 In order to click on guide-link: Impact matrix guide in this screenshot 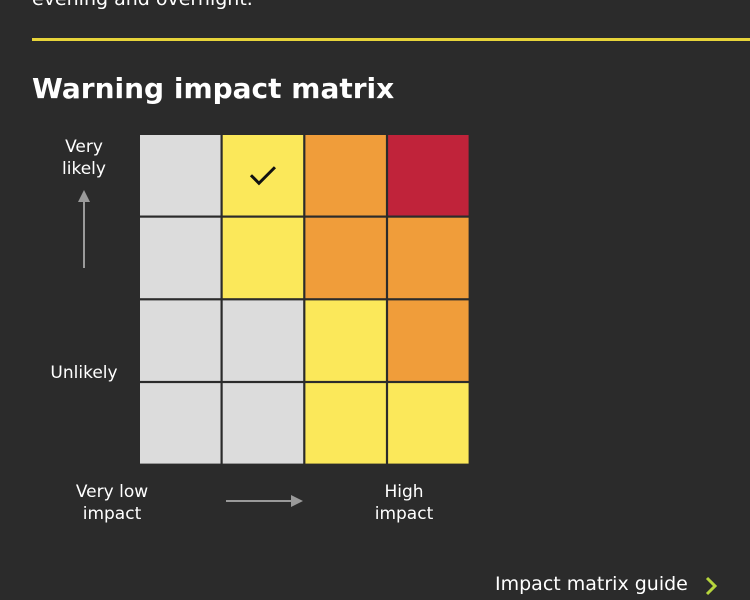, I will do `click(591, 584)`.